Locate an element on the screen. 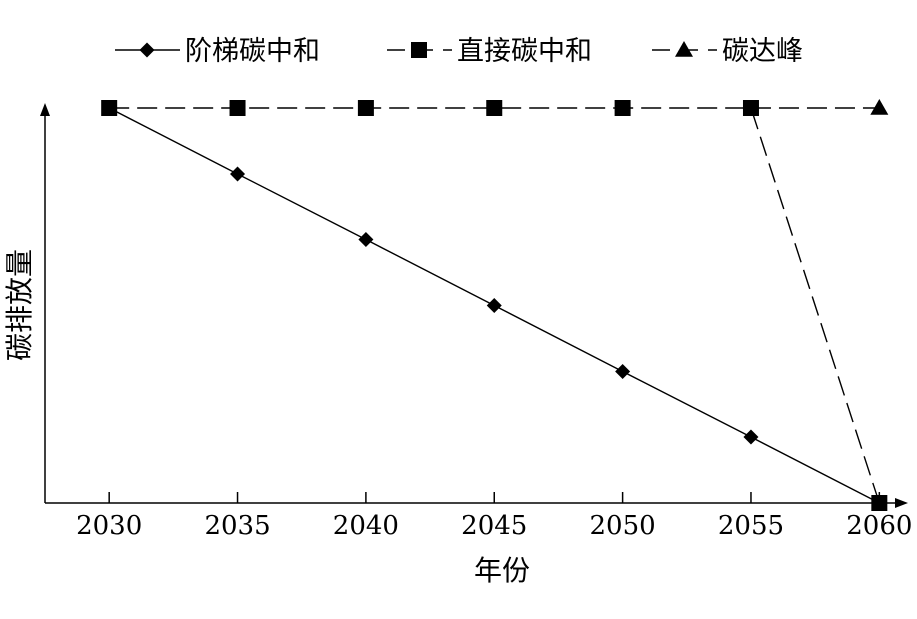  x-tick-label: 2035 is located at coordinates (237, 526).